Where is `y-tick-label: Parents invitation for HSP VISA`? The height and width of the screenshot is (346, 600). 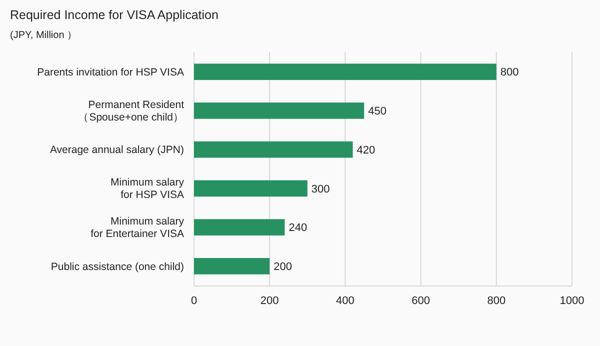
y-tick-label: Parents invitation for HSP VISA is located at coordinates (110, 72).